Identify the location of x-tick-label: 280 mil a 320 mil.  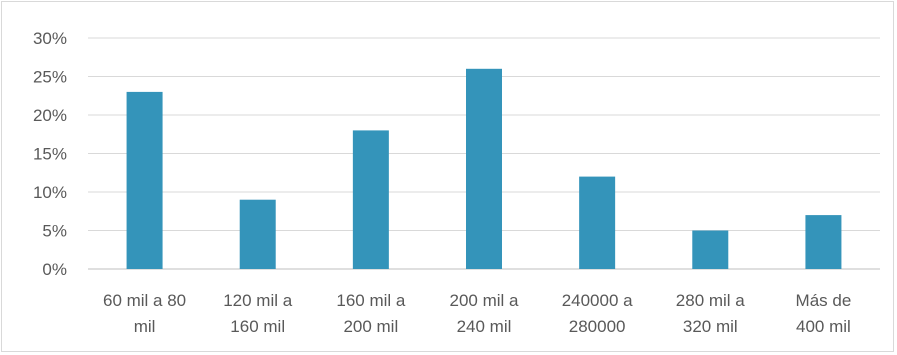
(711, 313).